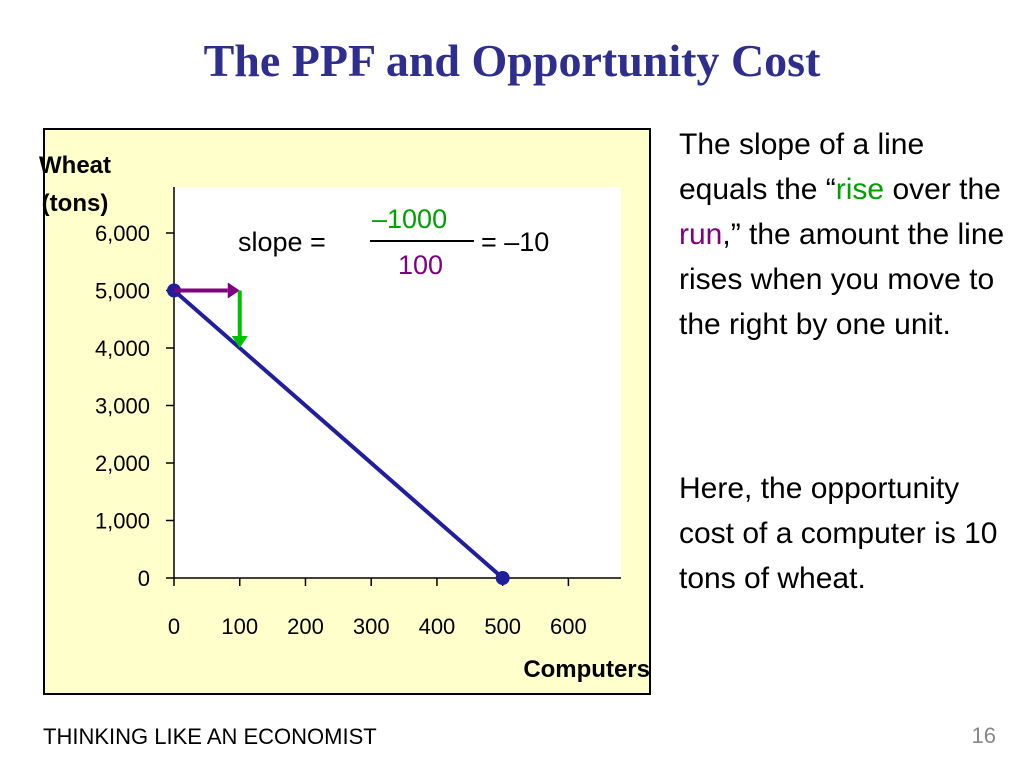  What do you see at coordinates (174, 626) in the screenshot?
I see `x-tick-label: 0` at bounding box center [174, 626].